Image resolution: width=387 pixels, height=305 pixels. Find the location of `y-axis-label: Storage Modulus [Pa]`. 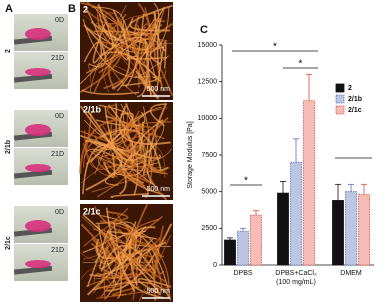

y-axis-label: Storage Modulus [Pa] is located at coordinates (190, 154).